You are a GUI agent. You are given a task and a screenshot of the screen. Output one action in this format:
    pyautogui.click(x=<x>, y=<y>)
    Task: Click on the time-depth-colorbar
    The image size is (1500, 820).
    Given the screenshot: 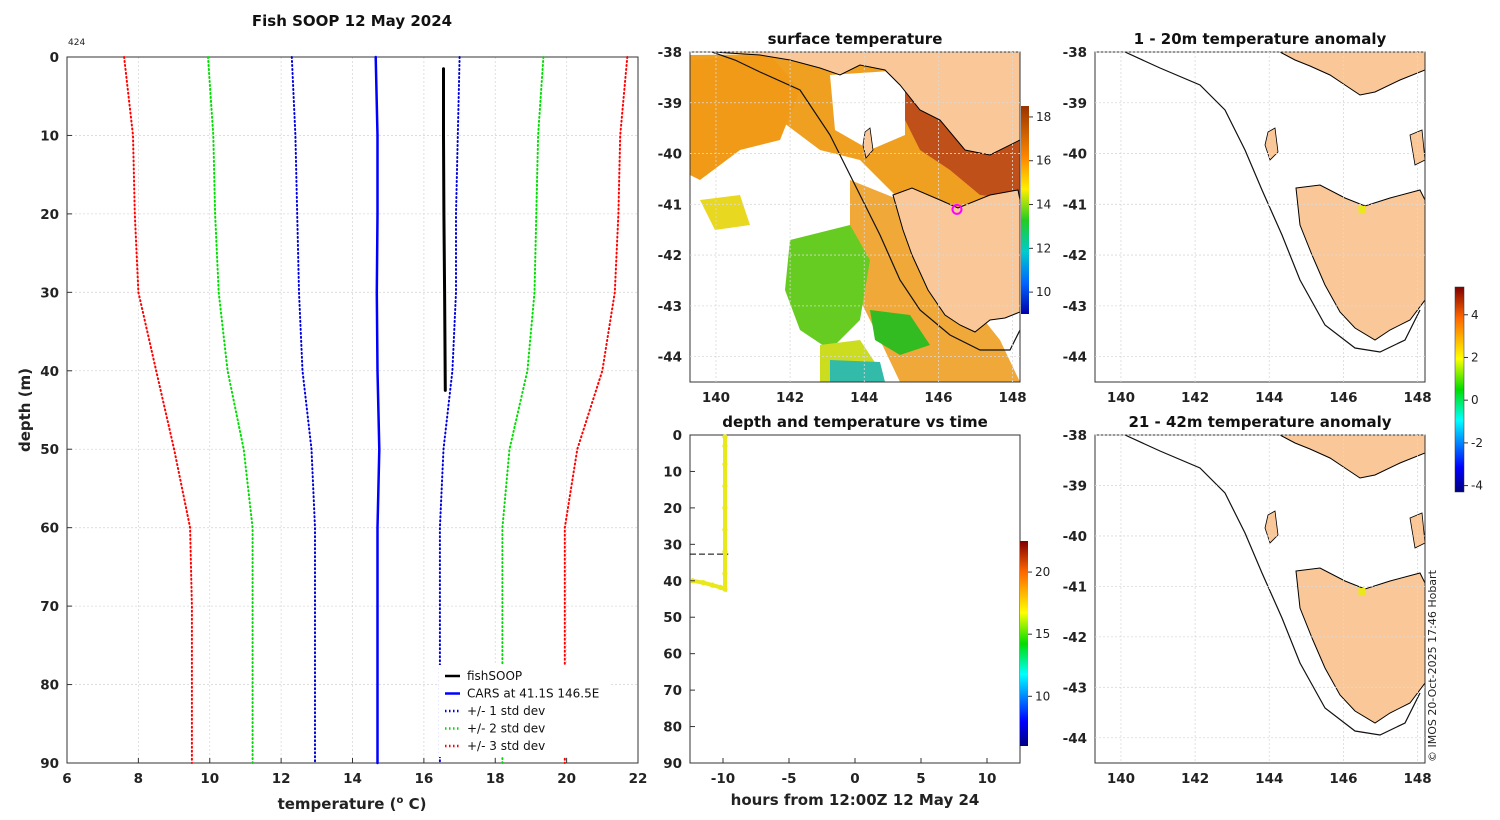 What is the action you would take?
    pyautogui.click(x=1024, y=643)
    